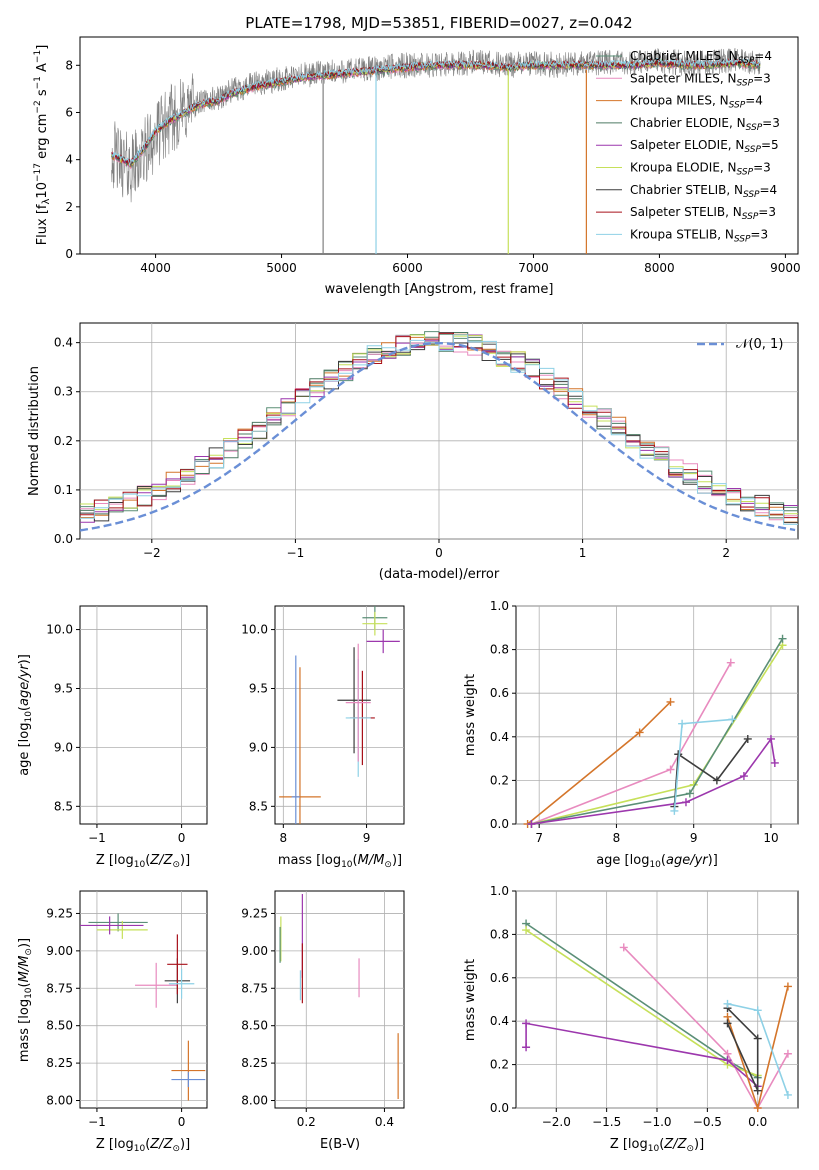 The height and width of the screenshot is (1170, 819). Describe the element at coordinates (258, 747) in the screenshot. I see `age-mass-ytick-label: 9.0` at that location.